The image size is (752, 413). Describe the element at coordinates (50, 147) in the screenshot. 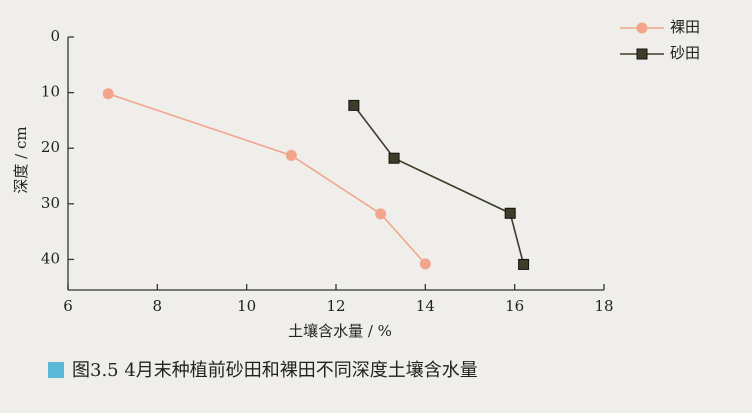

I see `y-tick-label: 20` at that location.